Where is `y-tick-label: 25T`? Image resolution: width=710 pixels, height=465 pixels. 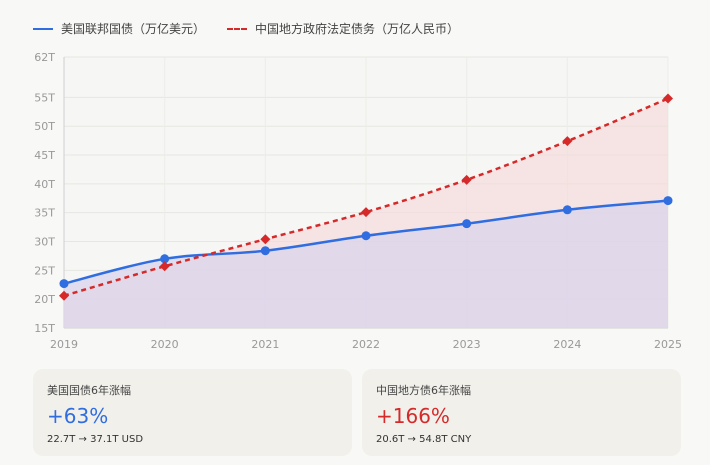 y-tick-label: 25T is located at coordinates (44, 270).